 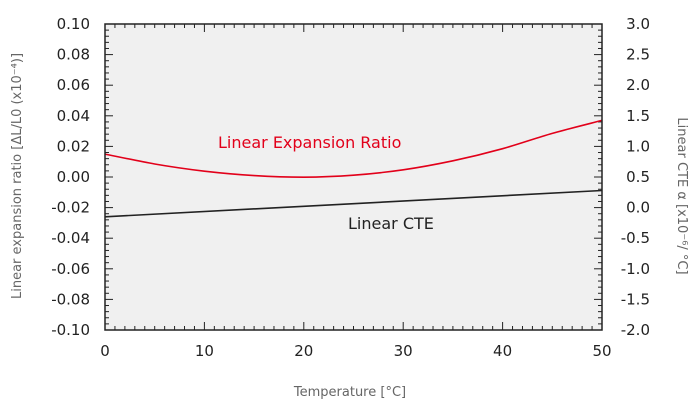 I want to click on x-tick-label: 30, so click(x=403, y=351).